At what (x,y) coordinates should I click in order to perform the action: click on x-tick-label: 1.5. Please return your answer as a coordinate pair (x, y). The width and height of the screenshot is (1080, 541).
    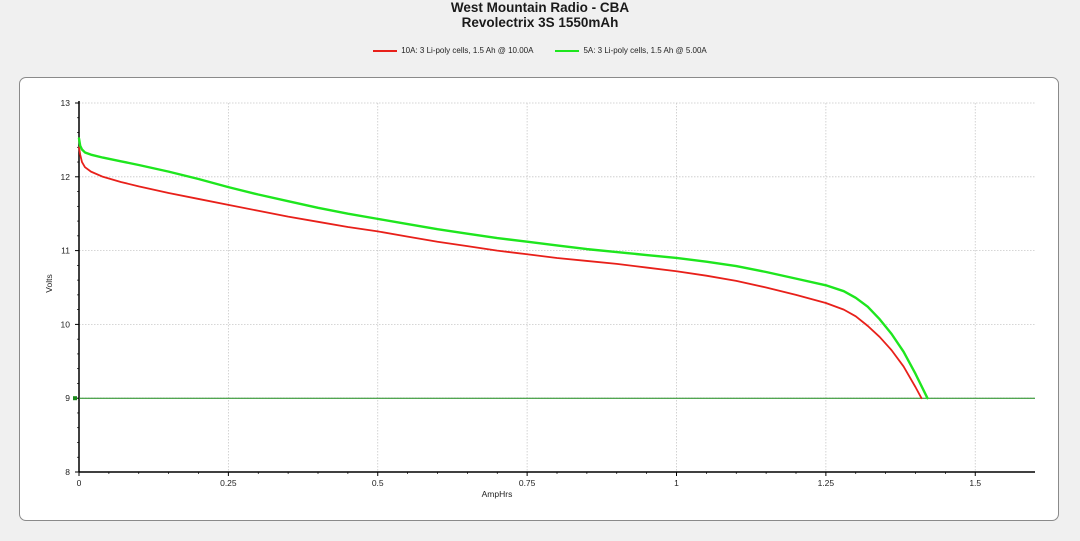
    Looking at the image, I should click on (975, 483).